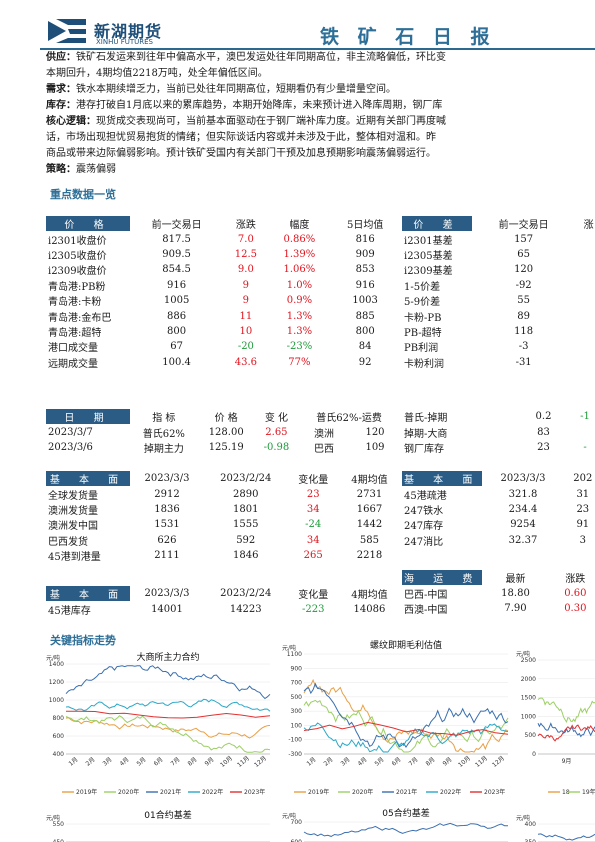 Image resolution: width=595 pixels, height=842 pixels. I want to click on table-cell: 43.6, so click(245, 362).